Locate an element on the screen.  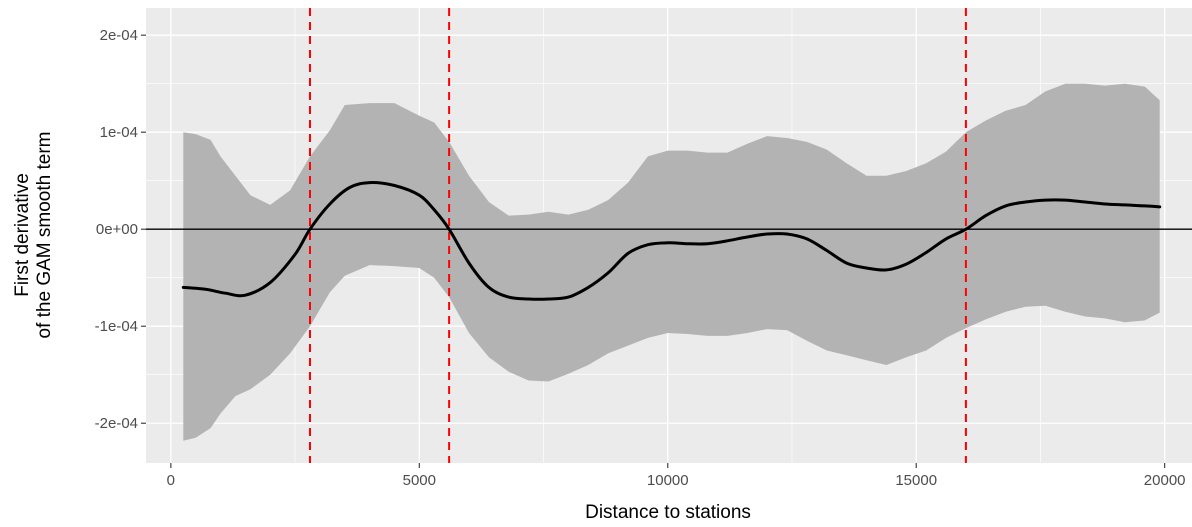
x-axis-ticks: 0 5000 10000 15000 20000 is located at coordinates (676, 476).